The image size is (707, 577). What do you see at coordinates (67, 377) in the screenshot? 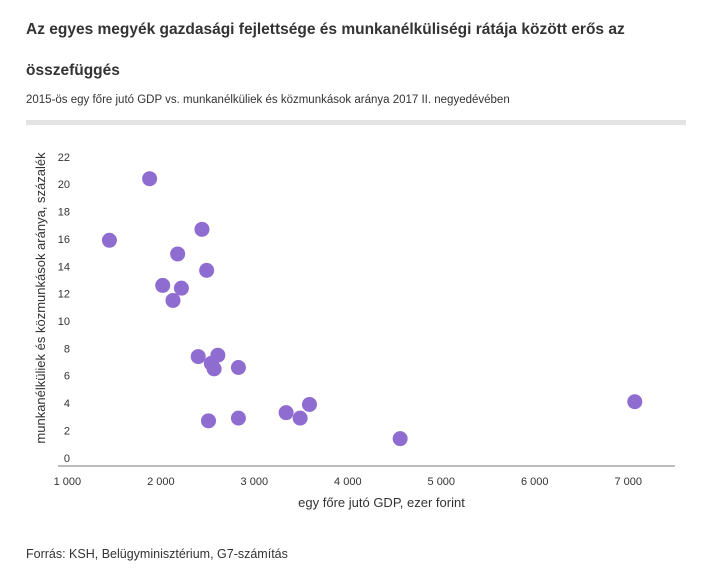
I see `y-tick-label: 6` at bounding box center [67, 377].